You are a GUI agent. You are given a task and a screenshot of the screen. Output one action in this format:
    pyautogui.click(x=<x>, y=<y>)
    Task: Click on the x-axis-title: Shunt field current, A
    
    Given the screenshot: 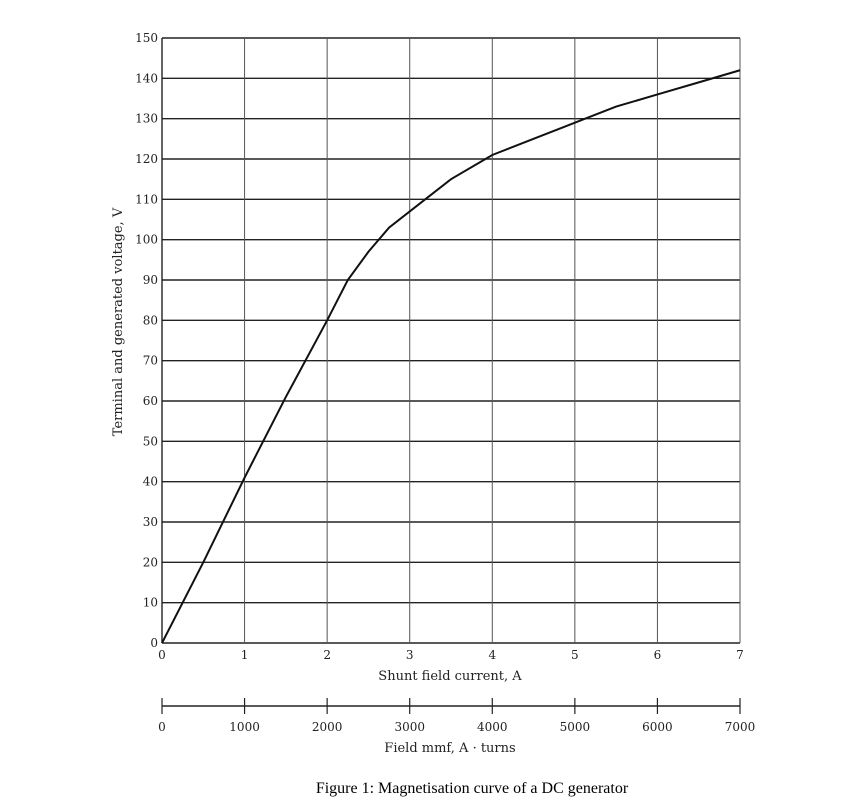 What is the action you would take?
    pyautogui.click(x=450, y=676)
    